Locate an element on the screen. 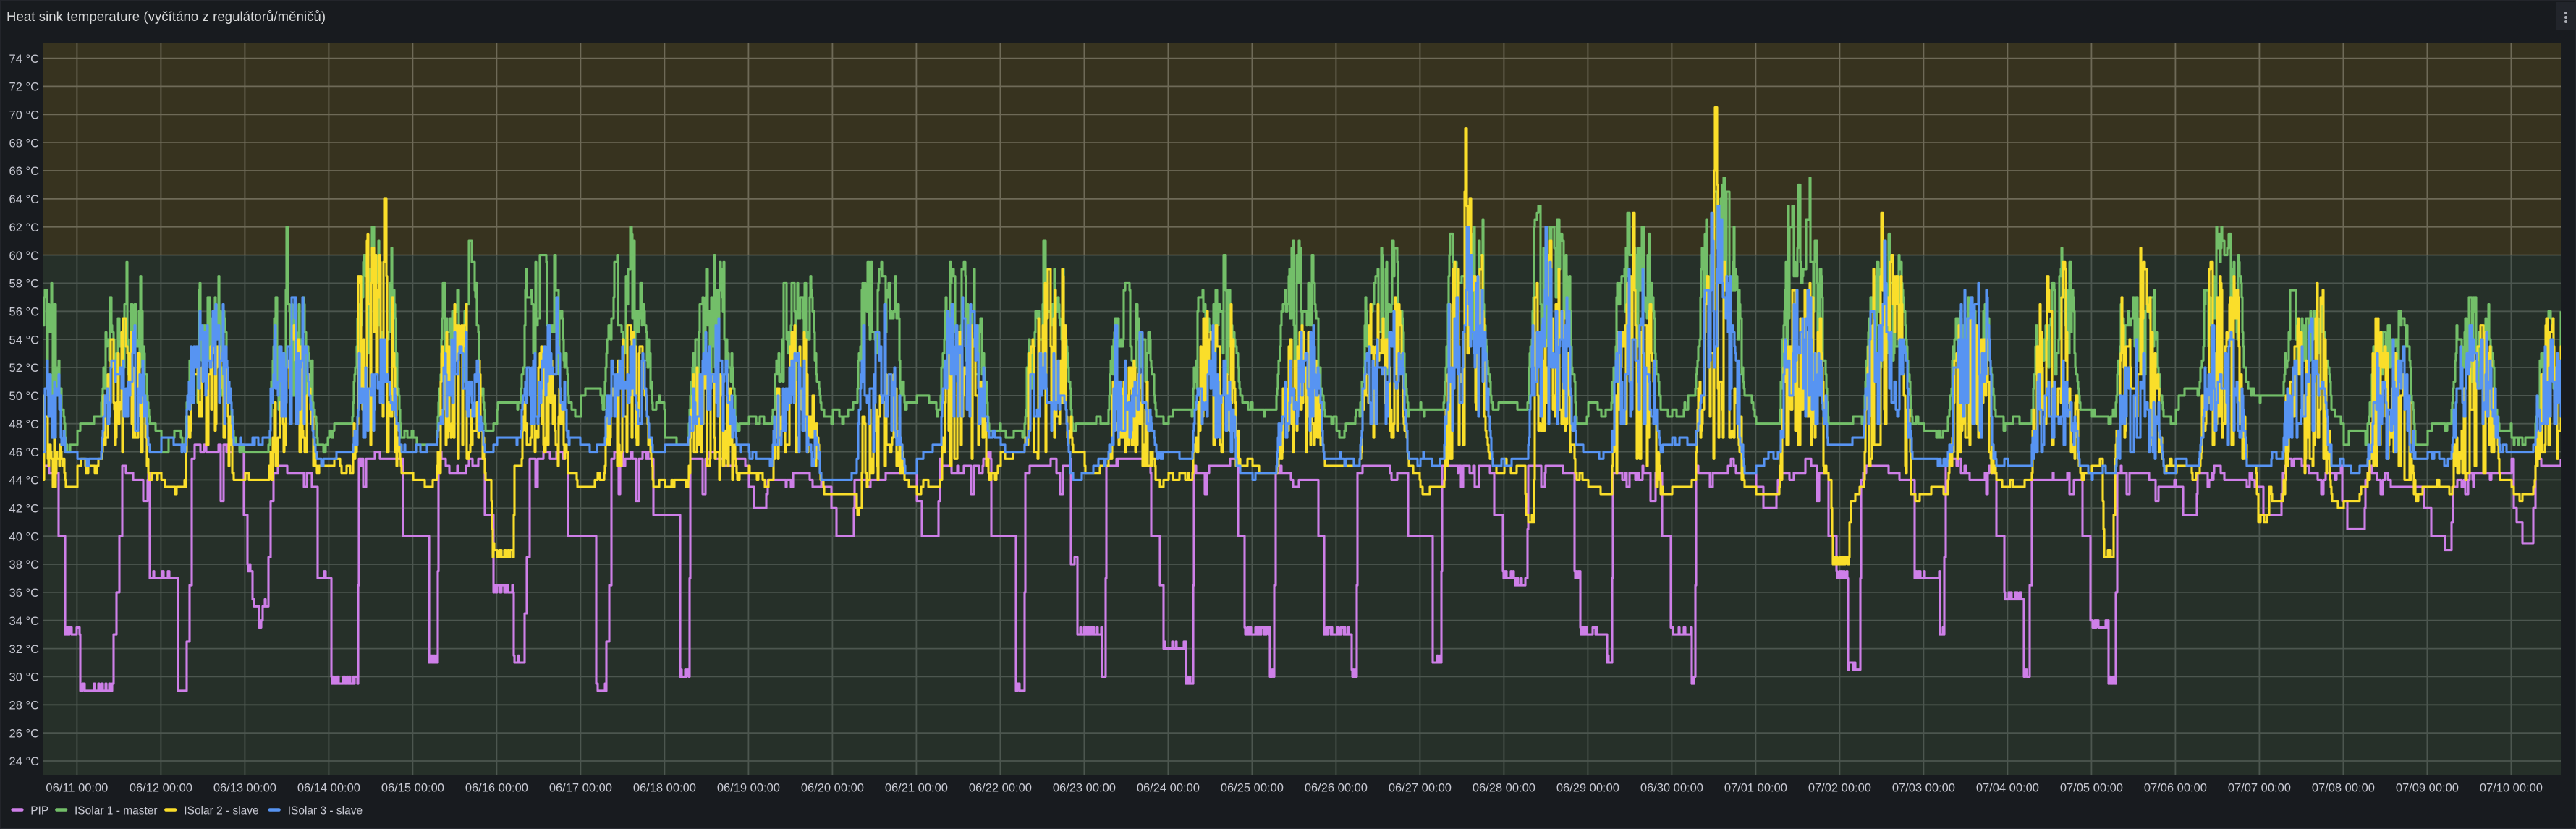  svg-text: 06/17 00:00 is located at coordinates (580, 788).